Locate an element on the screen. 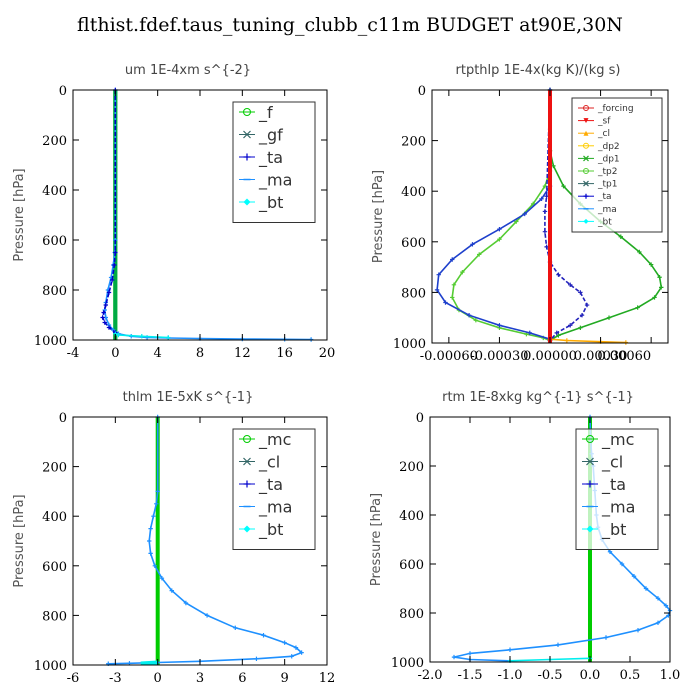 The image size is (700, 700). panel-3-xtick-label: 0 is located at coordinates (158, 678).